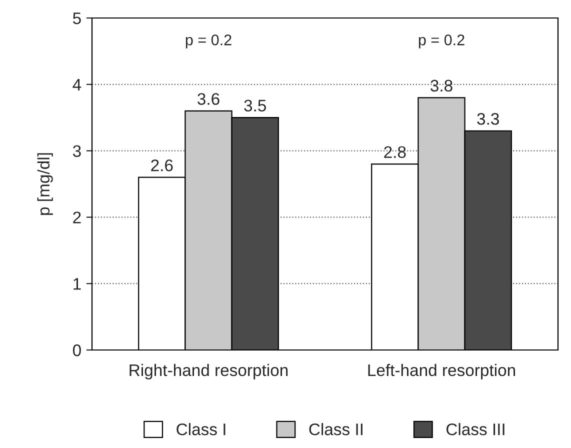  I want to click on data-label: 3.6, so click(209, 99).